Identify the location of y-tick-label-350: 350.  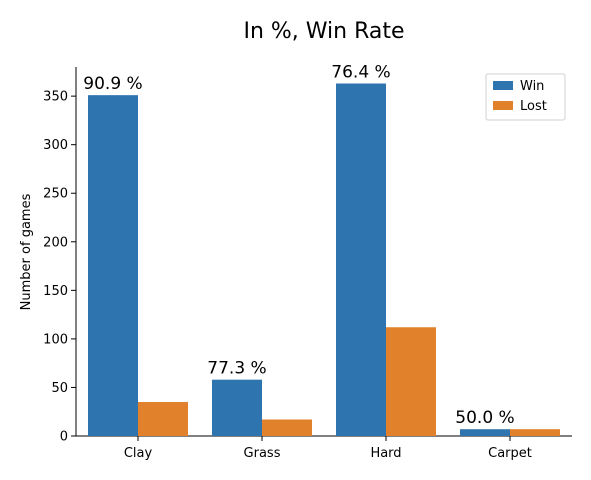
(55, 97).